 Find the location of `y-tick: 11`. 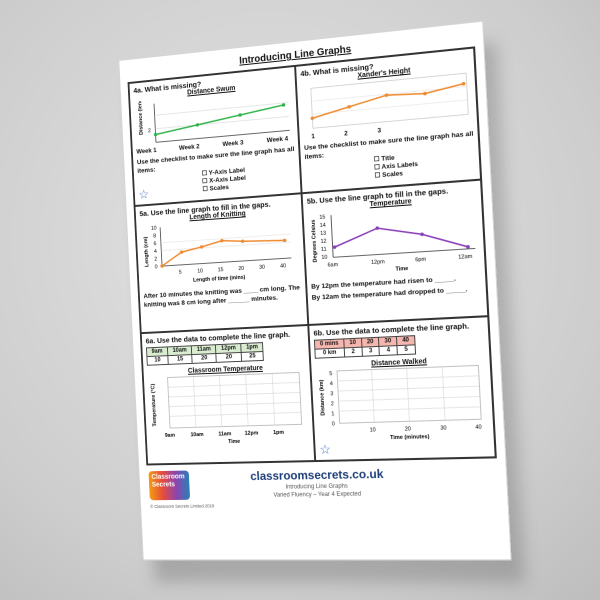

y-tick: 11 is located at coordinates (324, 250).